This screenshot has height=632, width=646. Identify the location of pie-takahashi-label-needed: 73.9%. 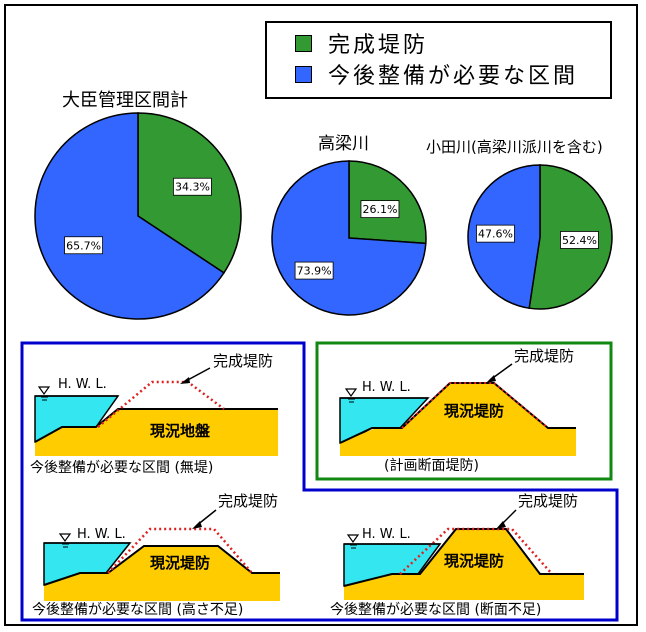
(314, 270).